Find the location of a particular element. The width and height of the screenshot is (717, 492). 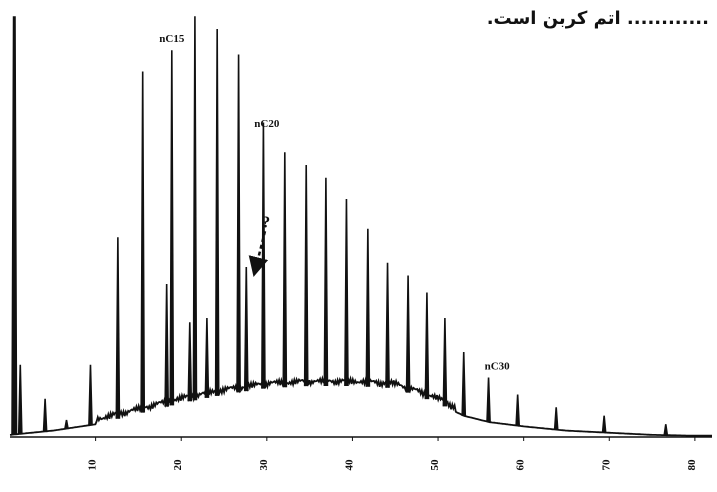

peak-label-nc20: nC20 is located at coordinates (267, 124).